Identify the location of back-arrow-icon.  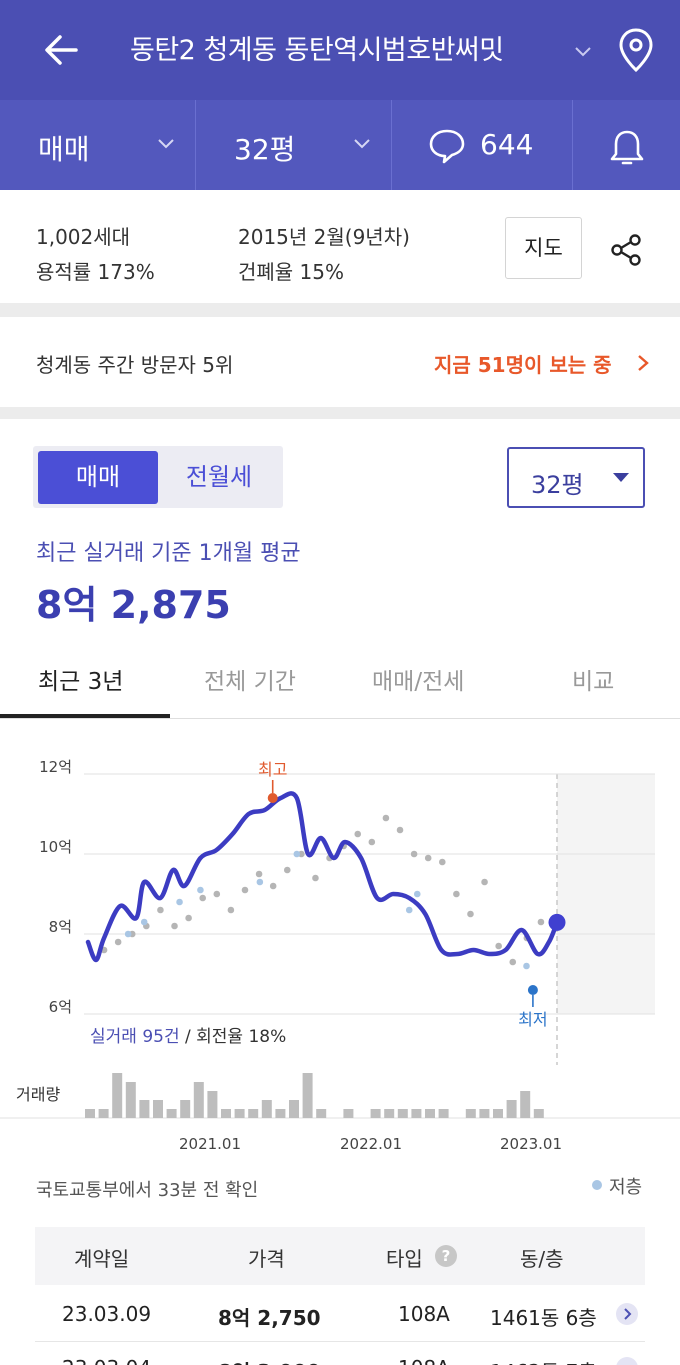
(62, 50).